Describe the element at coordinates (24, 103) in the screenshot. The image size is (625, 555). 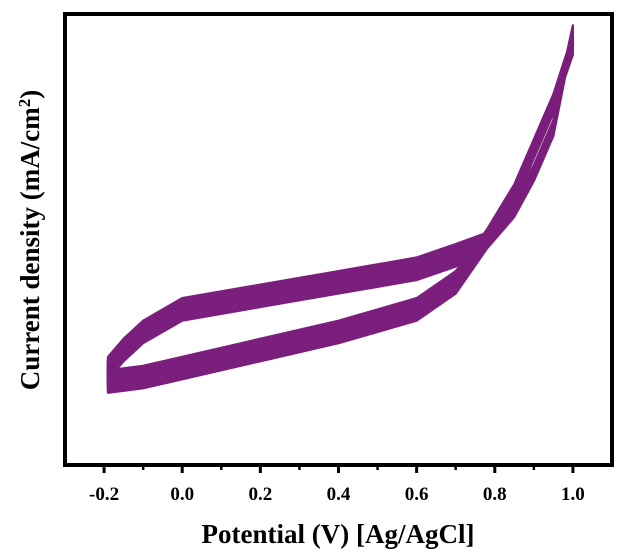
I see `y-axis-title-sup: 2` at that location.